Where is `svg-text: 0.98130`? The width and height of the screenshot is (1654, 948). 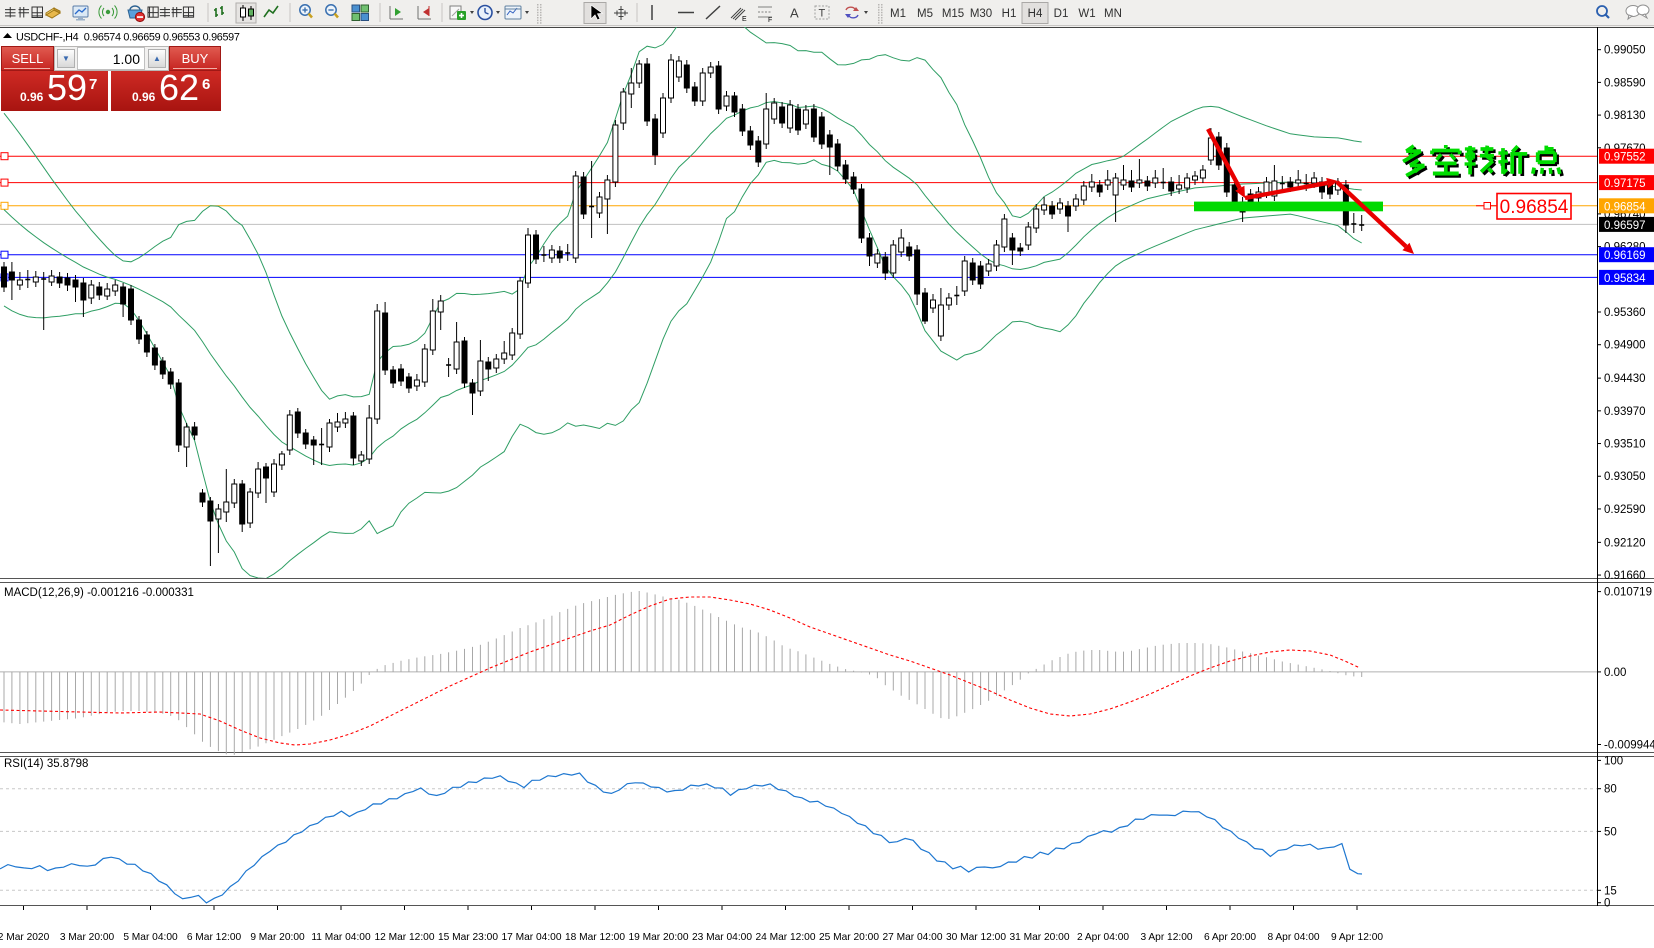
svg-text: 0.98130 is located at coordinates (1625, 116).